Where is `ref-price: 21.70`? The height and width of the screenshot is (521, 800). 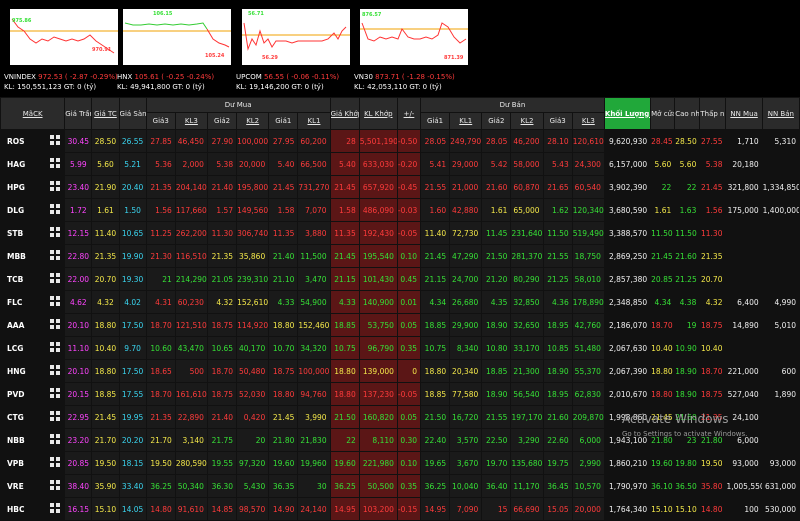
ref-price: 21.70 is located at coordinates (105, 440).